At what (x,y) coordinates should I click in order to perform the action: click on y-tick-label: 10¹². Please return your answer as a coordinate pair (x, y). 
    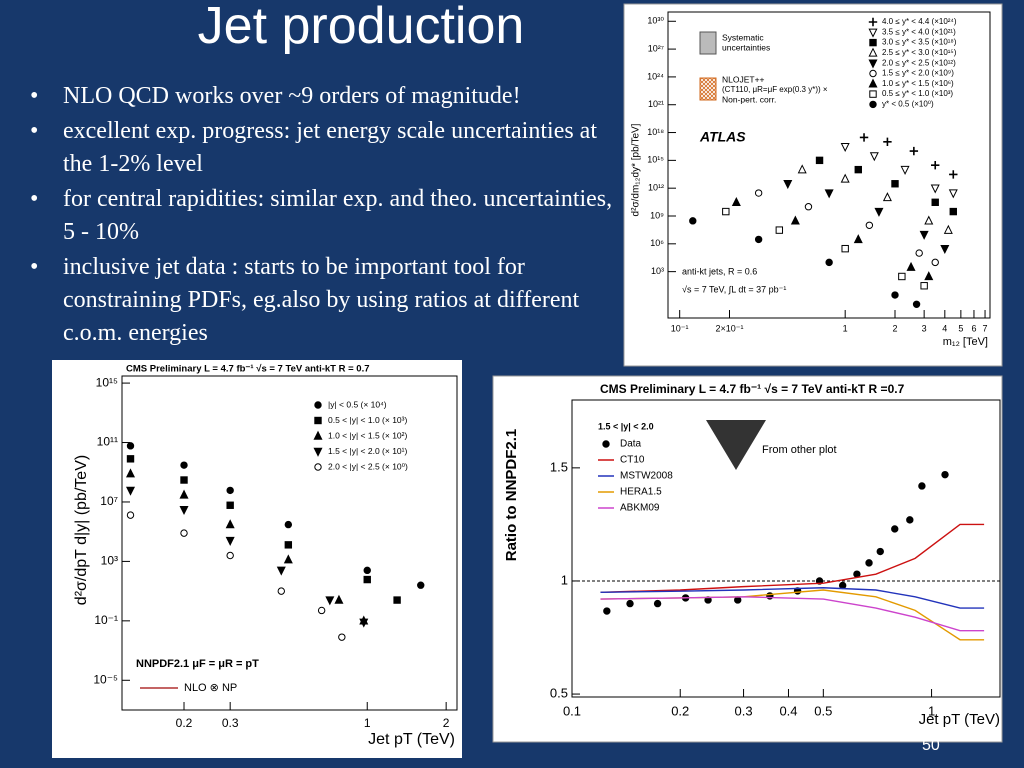
    Looking at the image, I should click on (656, 188).